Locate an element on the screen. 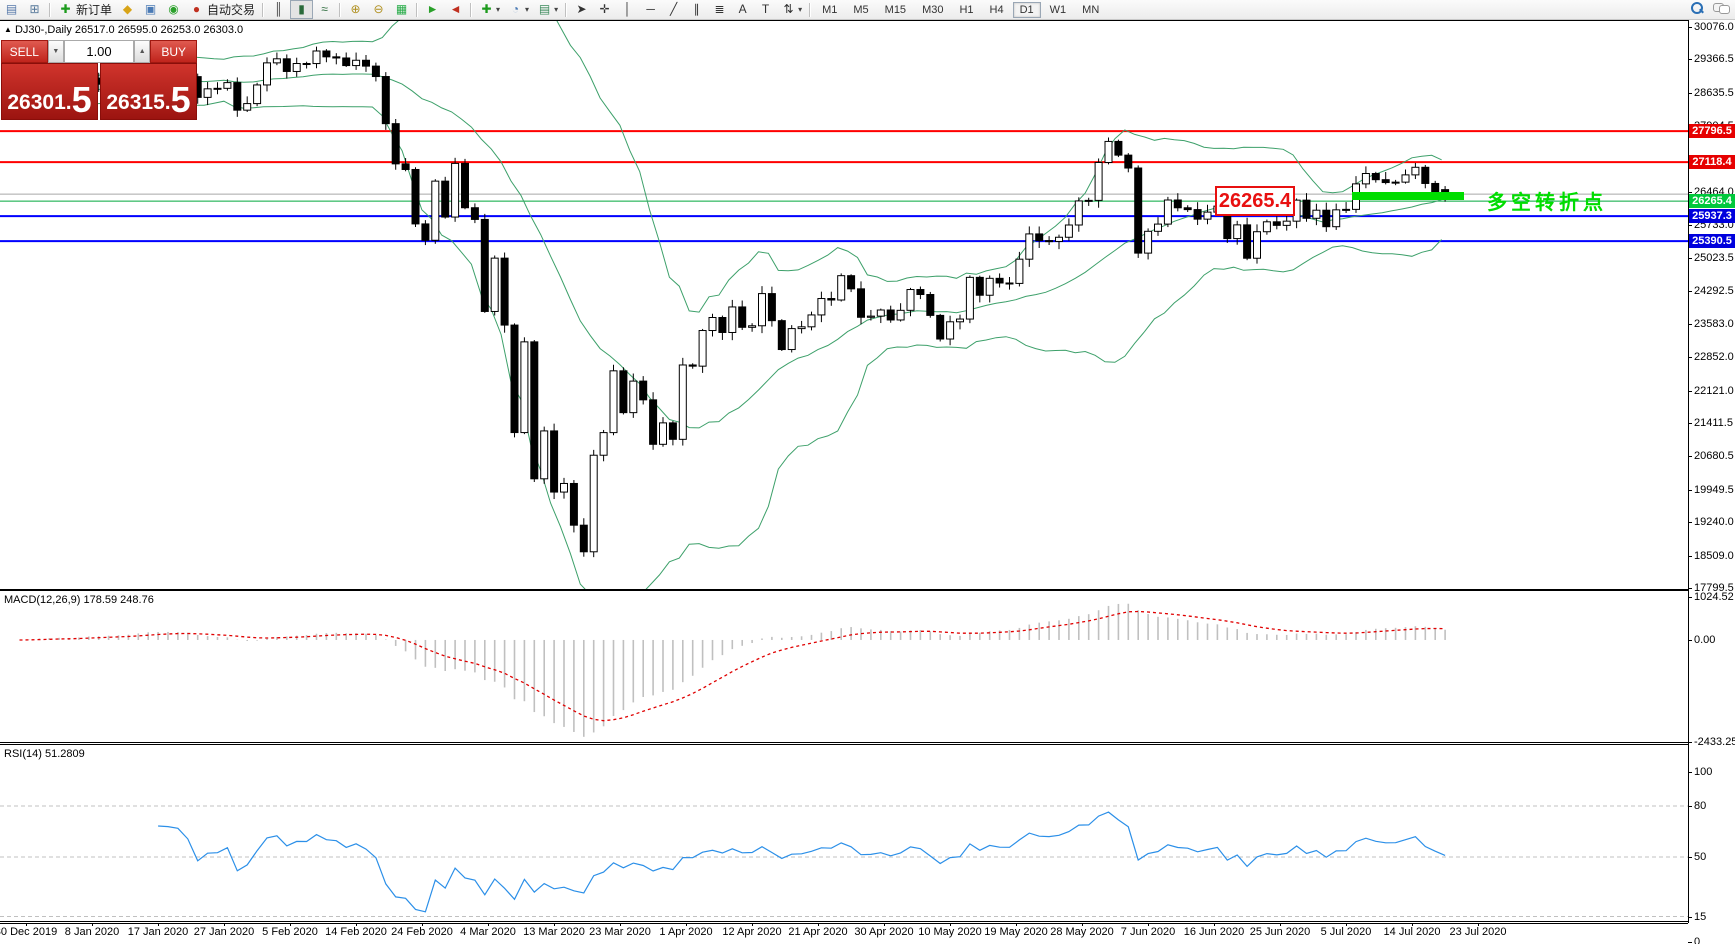  volume-down-button: ▼ is located at coordinates (56, 51).